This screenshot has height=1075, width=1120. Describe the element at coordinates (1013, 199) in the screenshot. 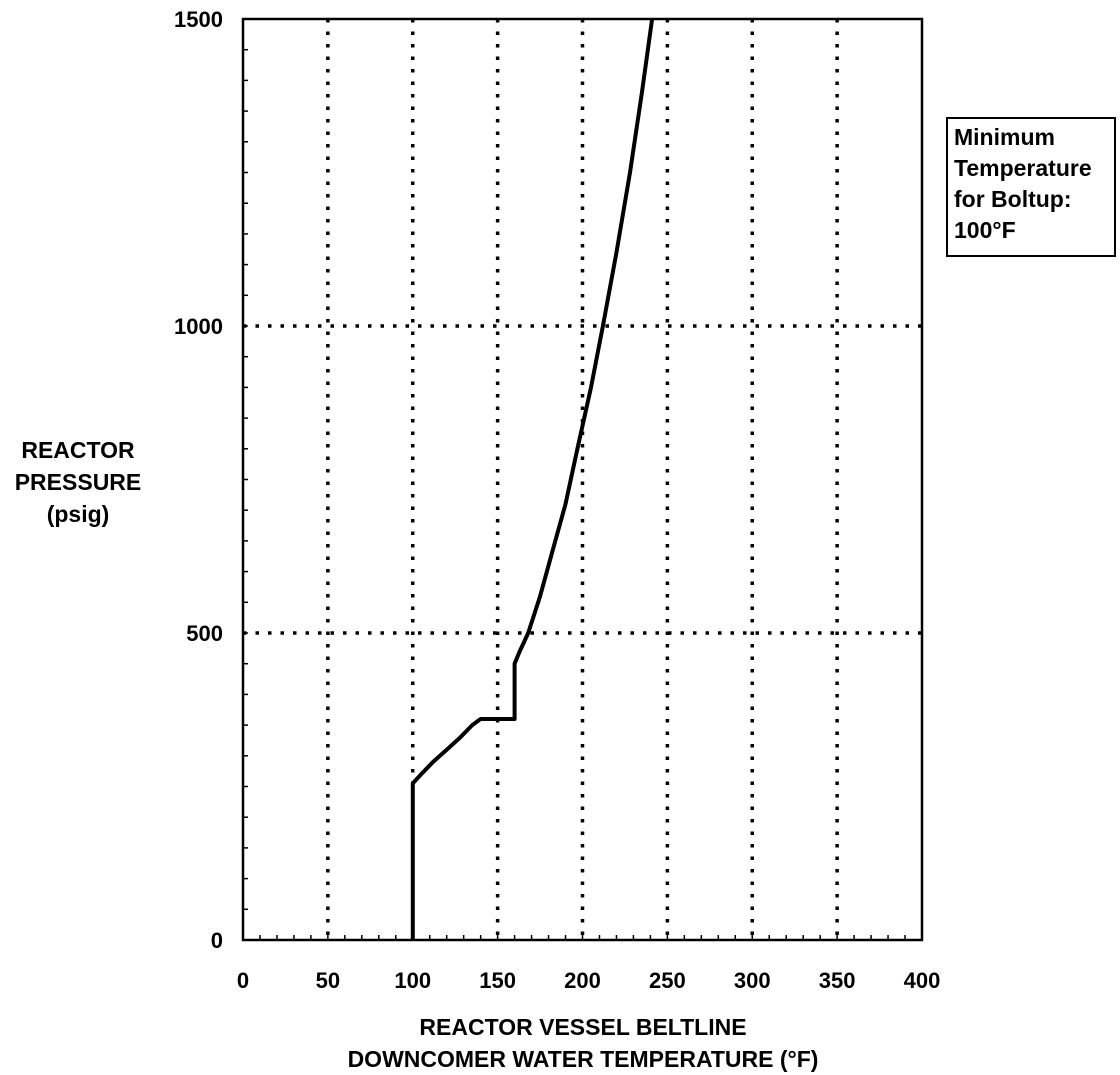

I see `annotation-line-3: for Boltup:` at that location.